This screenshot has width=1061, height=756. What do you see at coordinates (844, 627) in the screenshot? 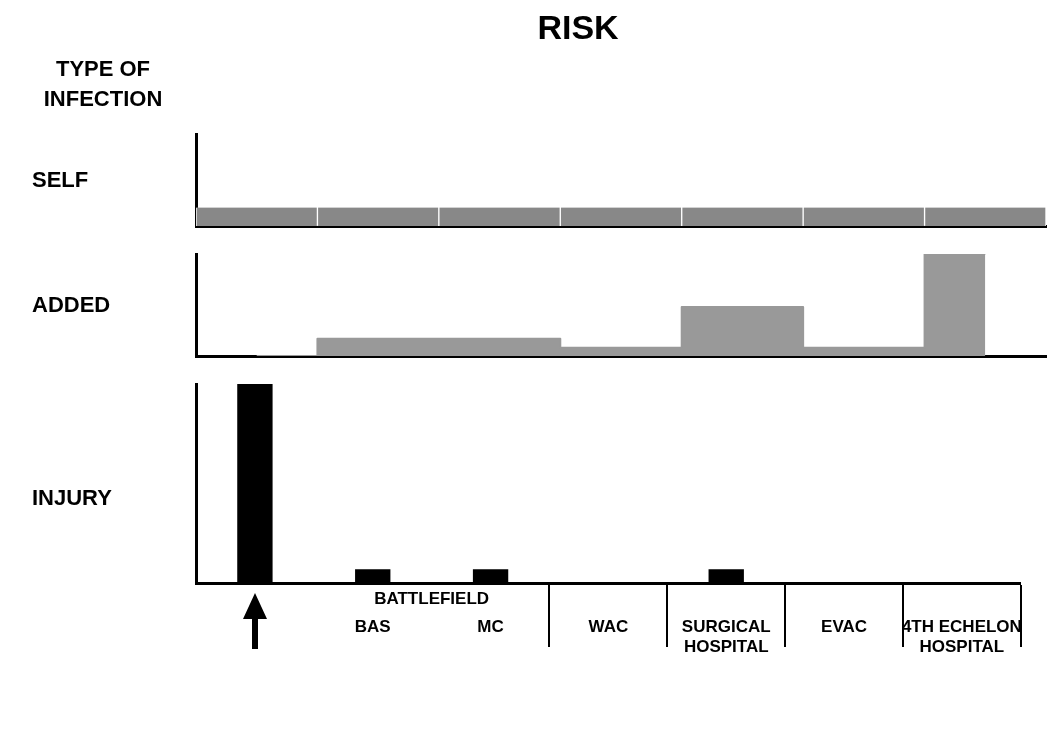
I see `x-tick-label: EVAC` at bounding box center [844, 627].